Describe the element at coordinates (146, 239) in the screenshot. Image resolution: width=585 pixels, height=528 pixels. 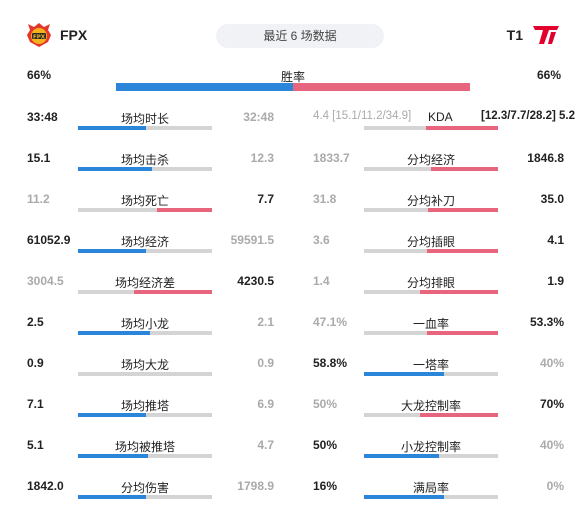
I see `left-stat-cell: 61052.9 场均经济 59591.5` at that location.